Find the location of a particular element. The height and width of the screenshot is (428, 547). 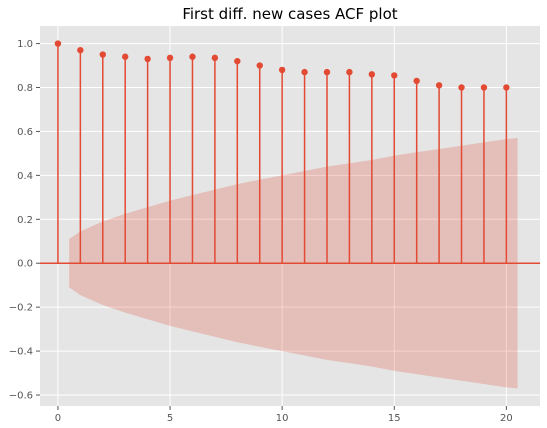

x-tick-label: 10 is located at coordinates (282, 418).